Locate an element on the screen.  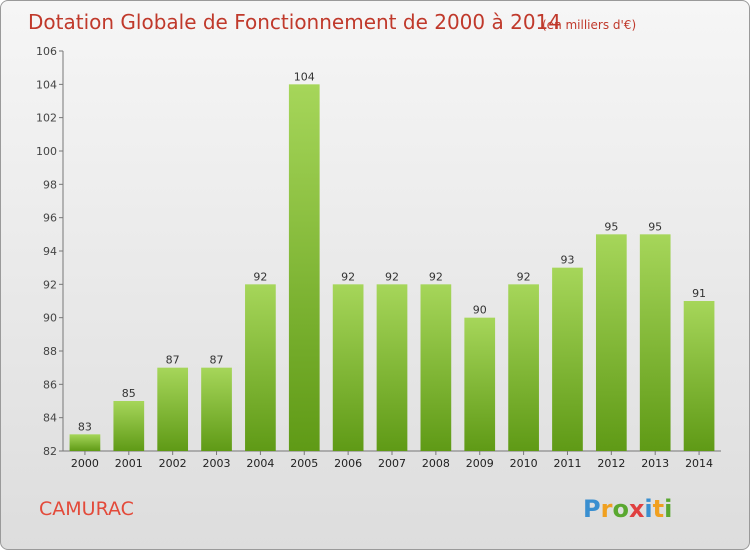
bar-2000 is located at coordinates (85, 442).